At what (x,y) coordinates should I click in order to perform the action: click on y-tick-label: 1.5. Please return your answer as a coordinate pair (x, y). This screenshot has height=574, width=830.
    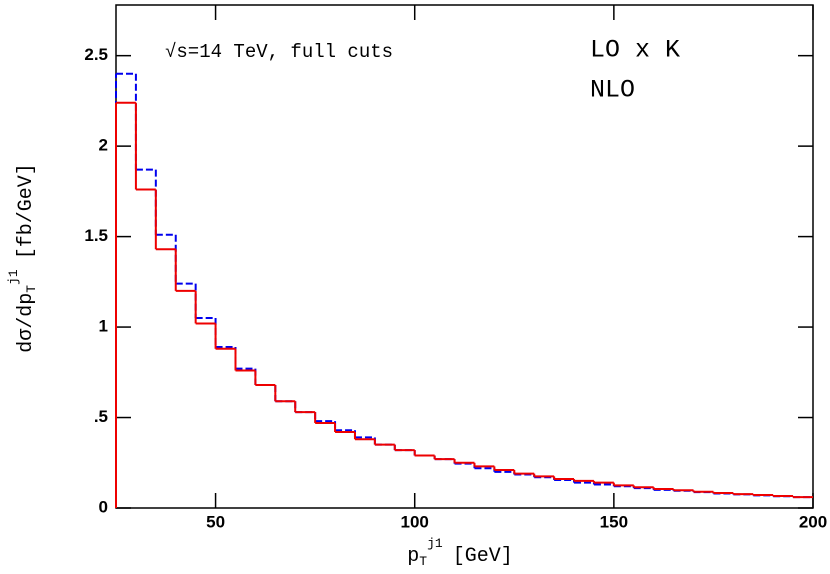
    Looking at the image, I should click on (96, 235).